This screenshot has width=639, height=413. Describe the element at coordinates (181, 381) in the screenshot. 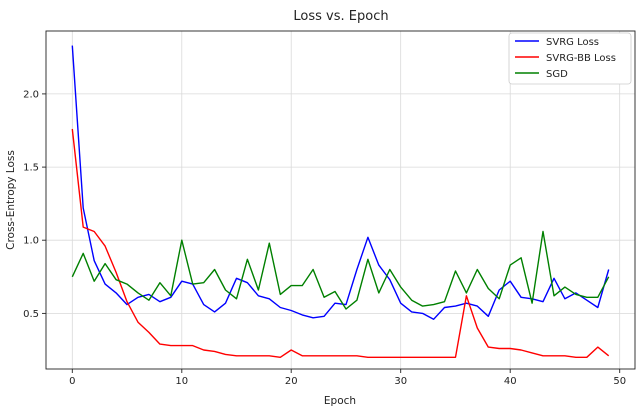

I see `x-tick-label: 10` at that location.